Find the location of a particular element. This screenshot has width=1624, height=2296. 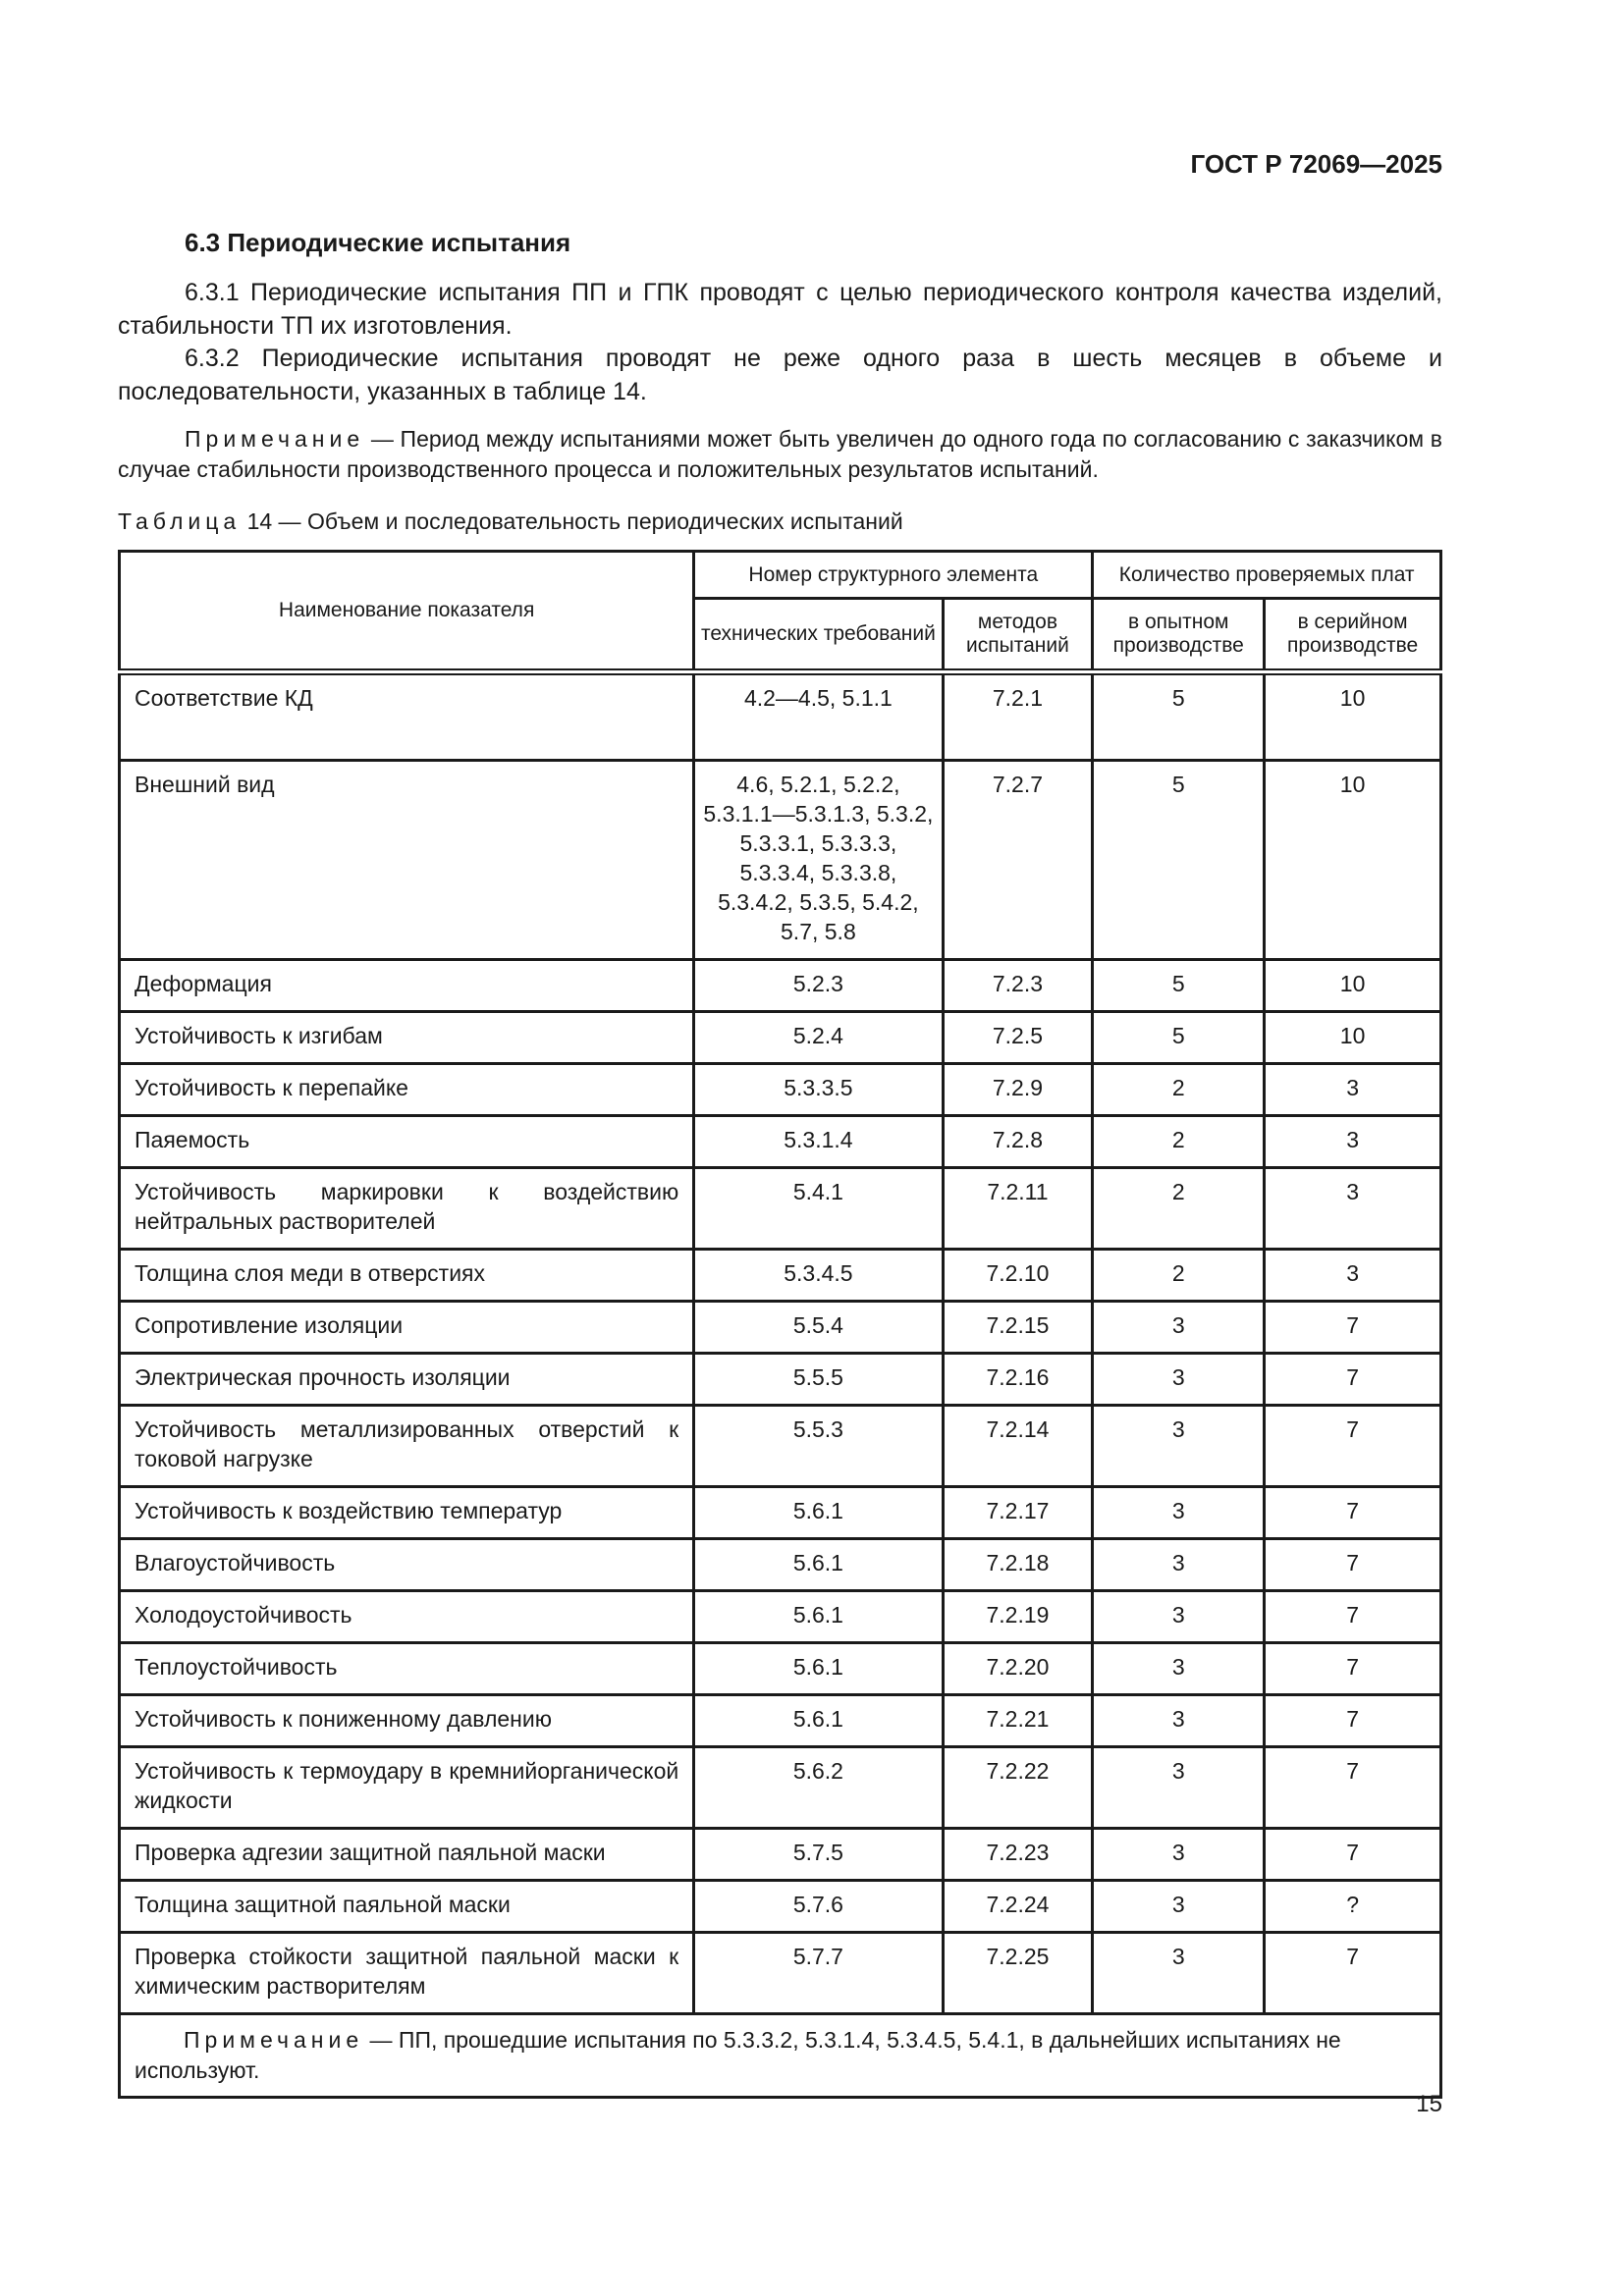

test-method-ref: 7.2.7 is located at coordinates (1018, 860).